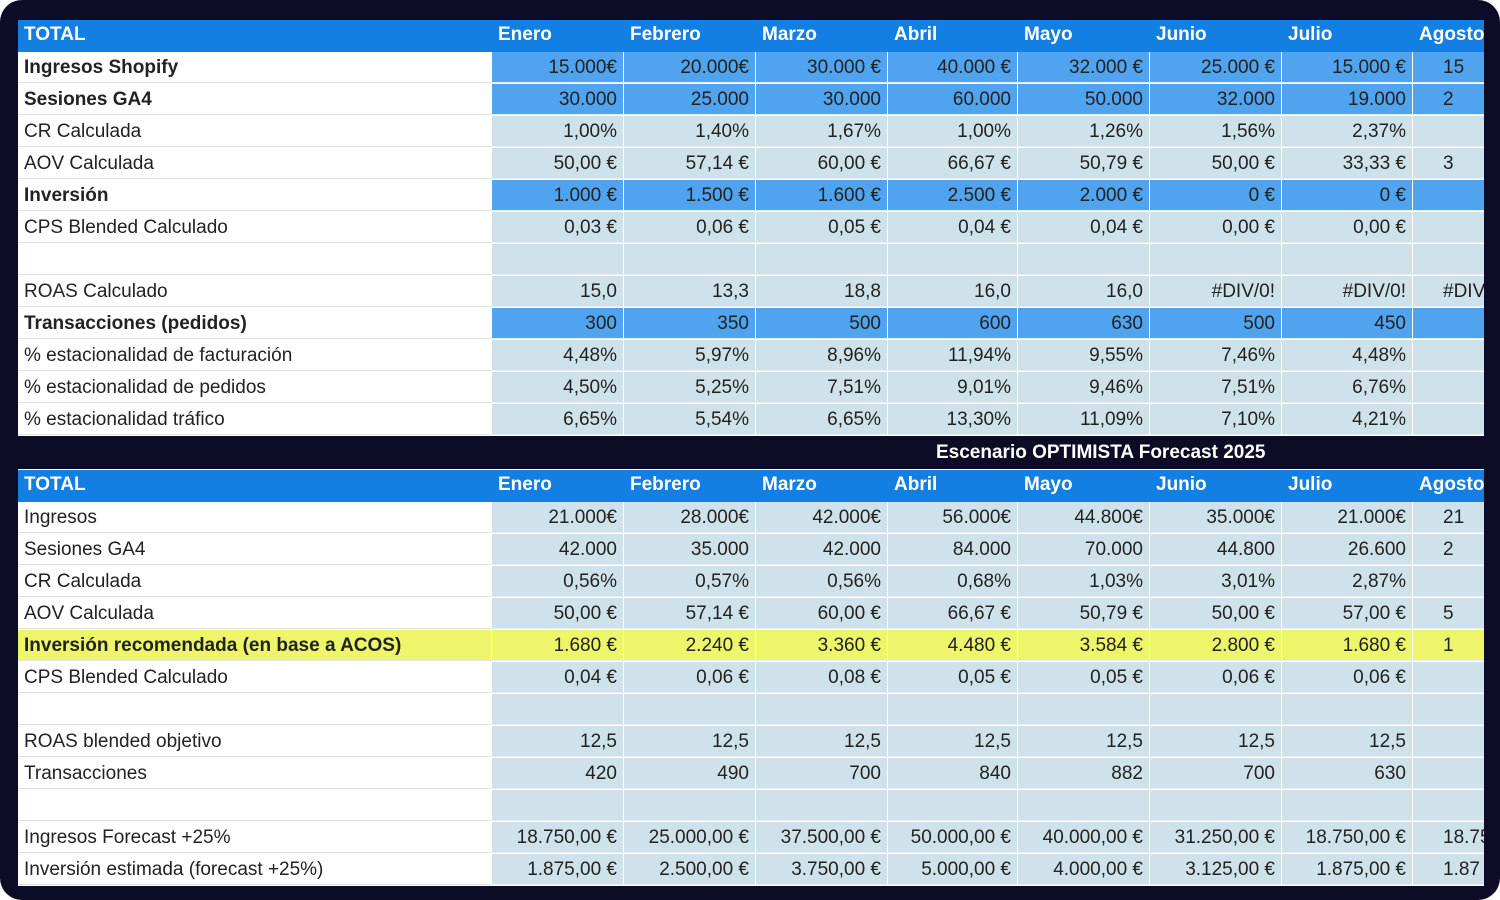  What do you see at coordinates (822, 486) in the screenshot?
I see `month-header: Marzo` at bounding box center [822, 486].